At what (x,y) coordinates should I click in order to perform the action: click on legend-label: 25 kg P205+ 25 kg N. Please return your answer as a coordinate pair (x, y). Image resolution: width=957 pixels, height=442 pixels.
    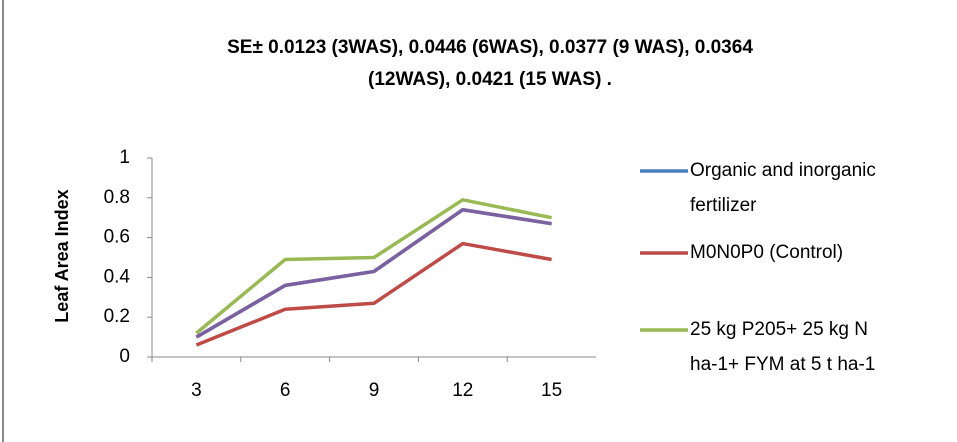
    Looking at the image, I should click on (779, 329).